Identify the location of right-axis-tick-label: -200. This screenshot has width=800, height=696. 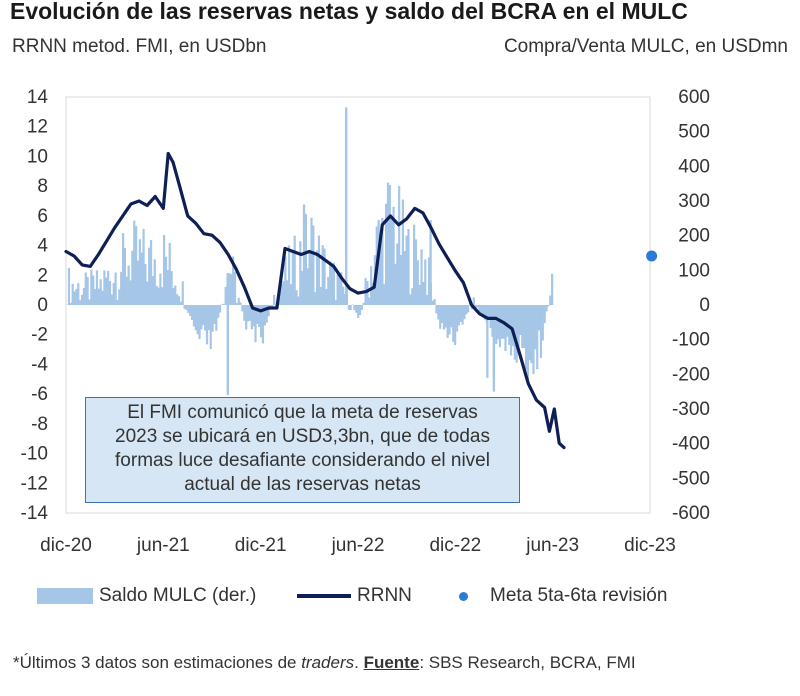
(691, 374).